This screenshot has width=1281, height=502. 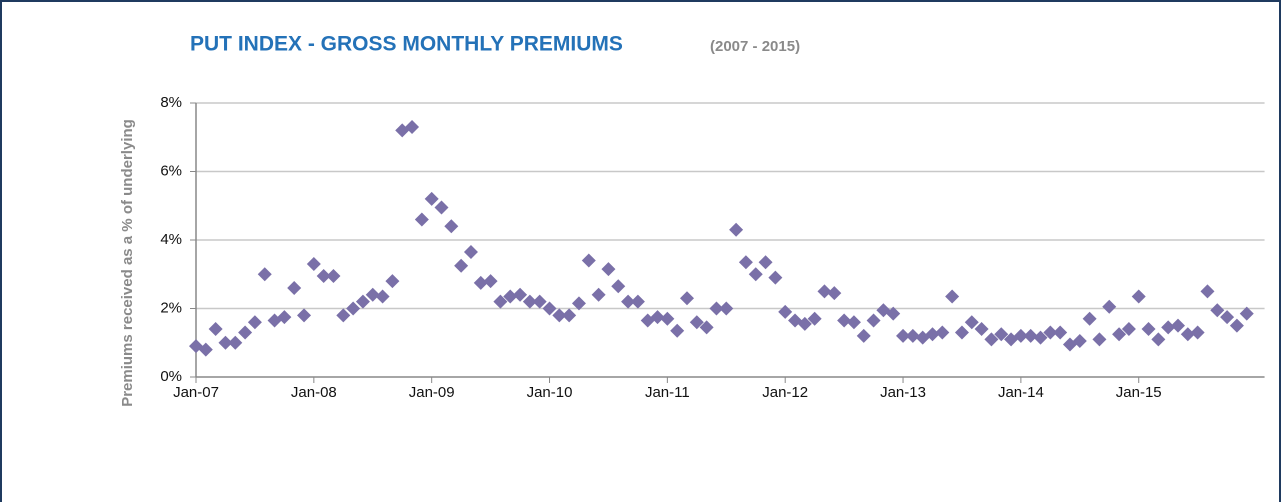 What do you see at coordinates (755, 46) in the screenshot?
I see `chart-subtitle: (2007 - 2015)` at bounding box center [755, 46].